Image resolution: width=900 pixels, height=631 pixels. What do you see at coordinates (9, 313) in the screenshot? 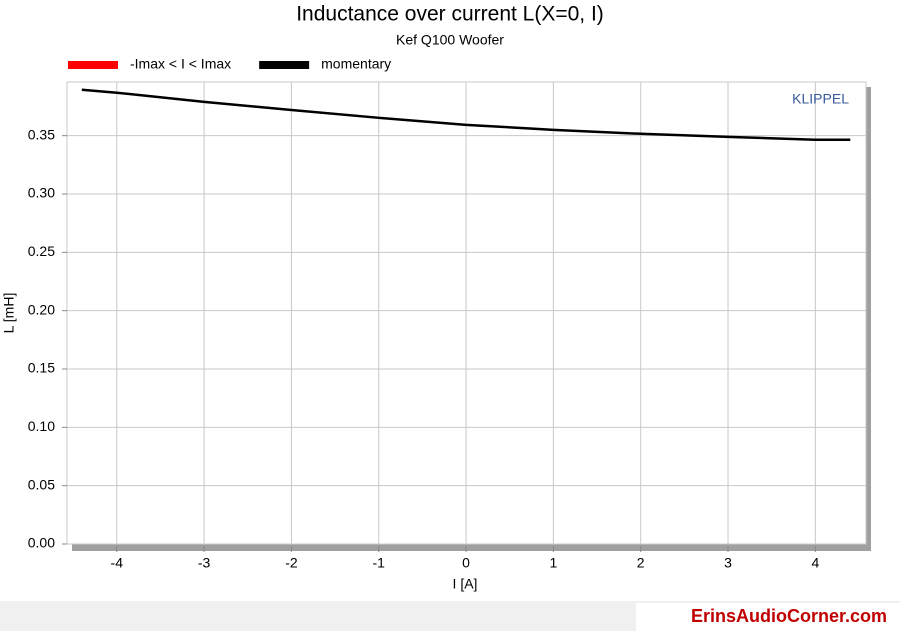
I see `y-axis-label: L [mH]` at bounding box center [9, 313].